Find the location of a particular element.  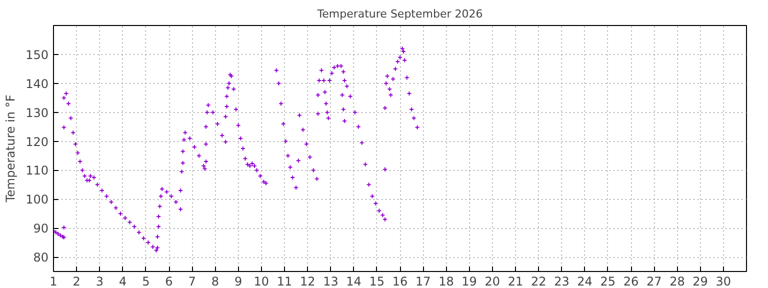

x-tick-label: 10 is located at coordinates (262, 281).